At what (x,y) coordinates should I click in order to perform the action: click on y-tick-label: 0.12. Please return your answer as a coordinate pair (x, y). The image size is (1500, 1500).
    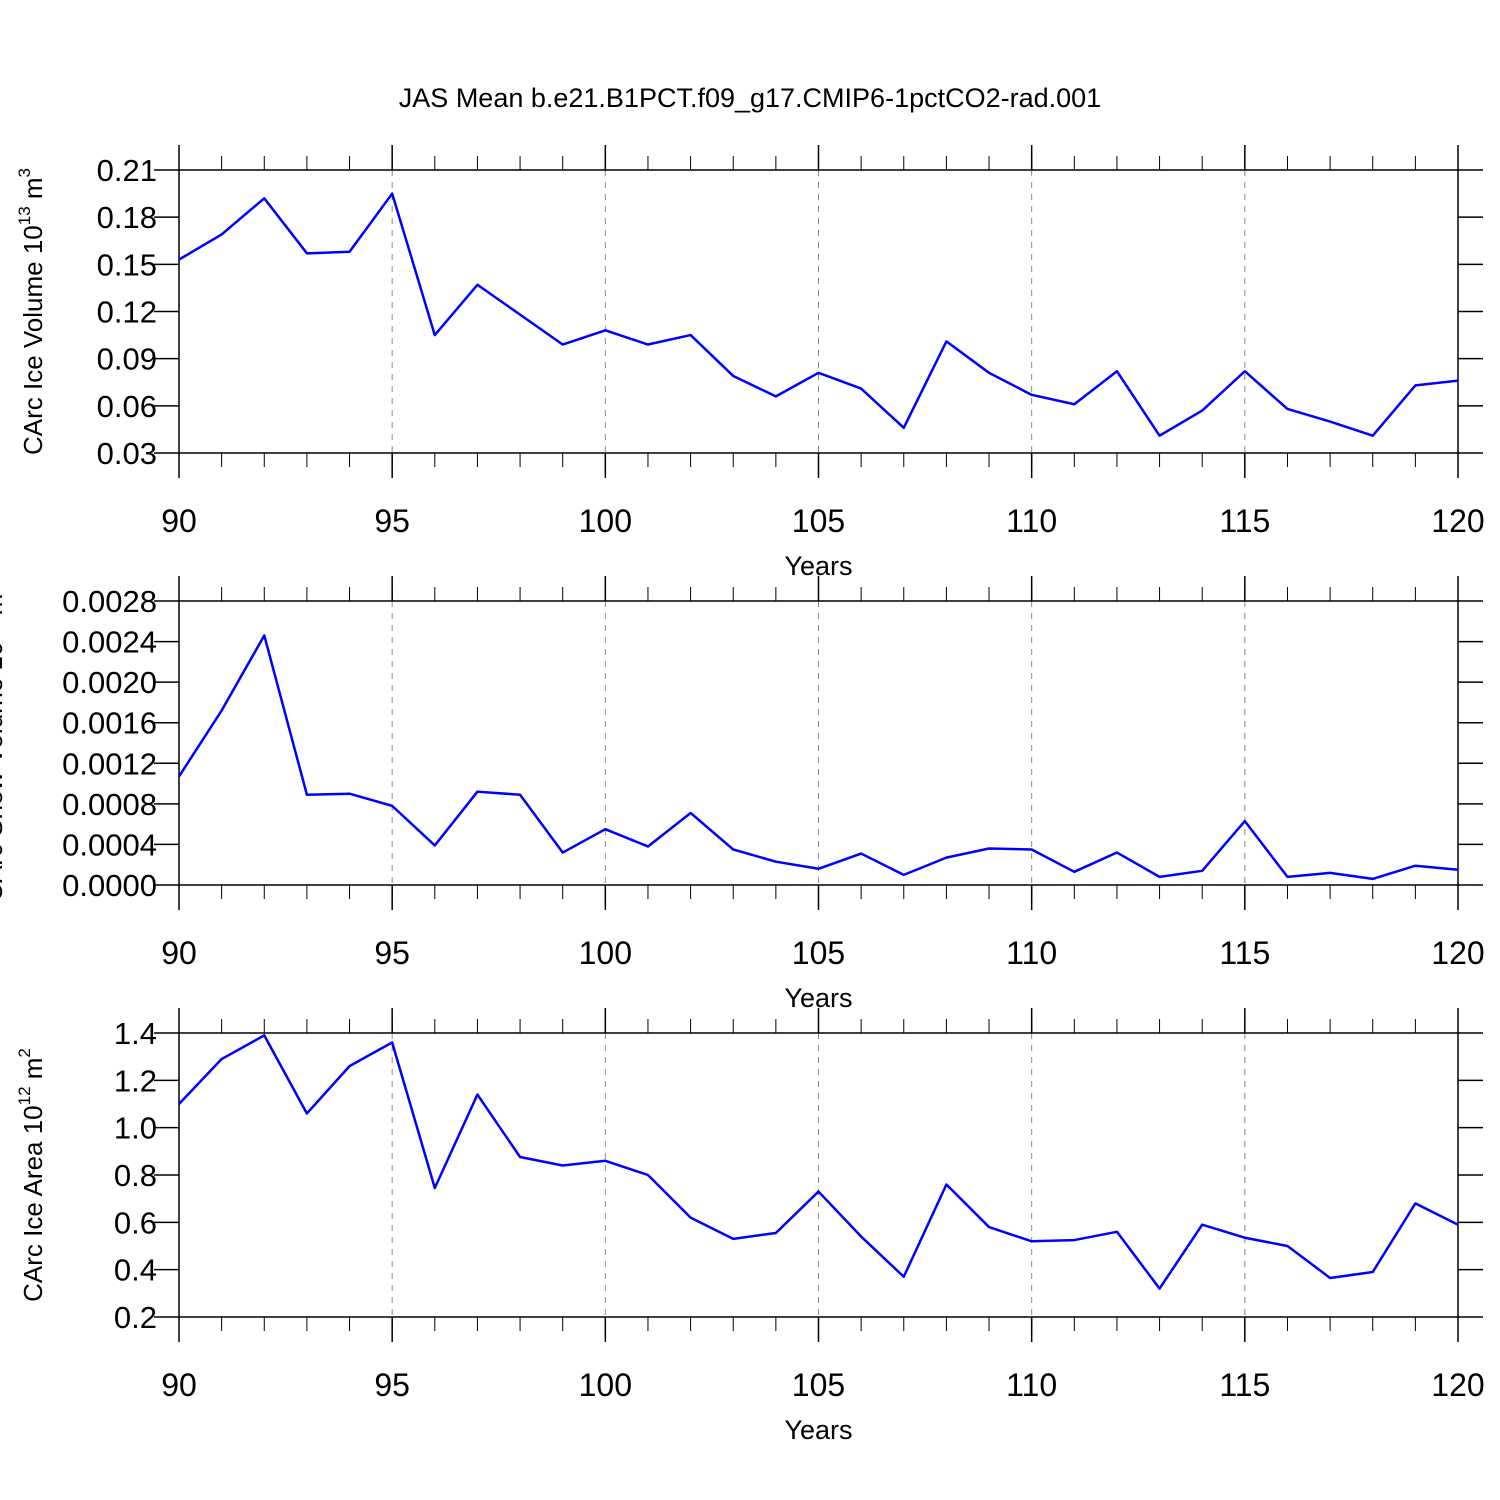
    Looking at the image, I should click on (127, 312).